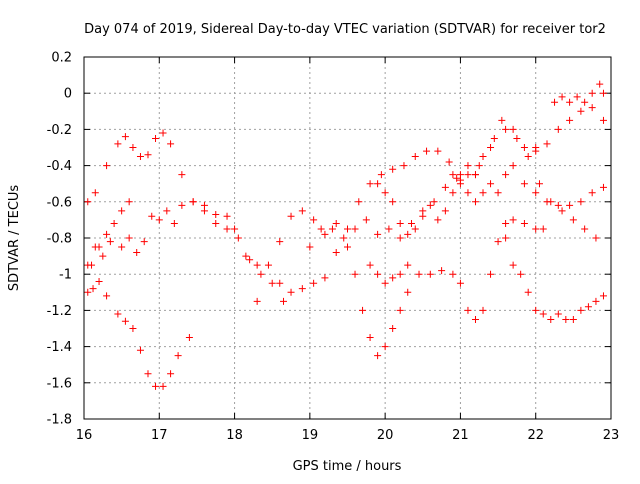 The height and width of the screenshot is (484, 640). Describe the element at coordinates (14, 238) in the screenshot. I see `y-axis-label: SDTVAR / TECUs` at that location.